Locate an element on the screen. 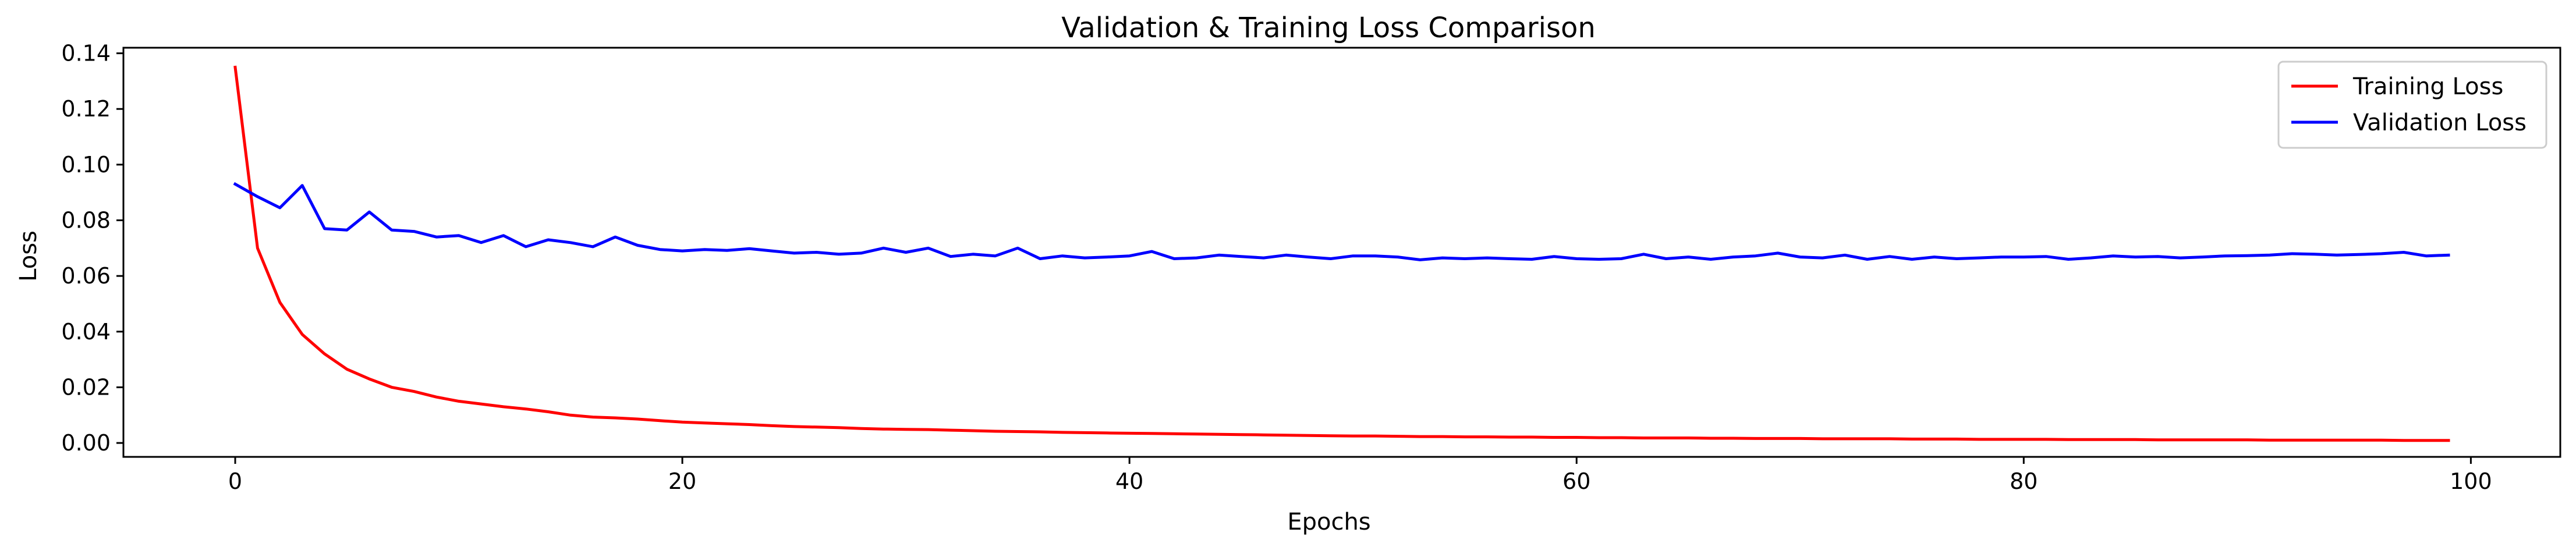 The height and width of the screenshot is (550, 2576). legend-box is located at coordinates (2412, 105).